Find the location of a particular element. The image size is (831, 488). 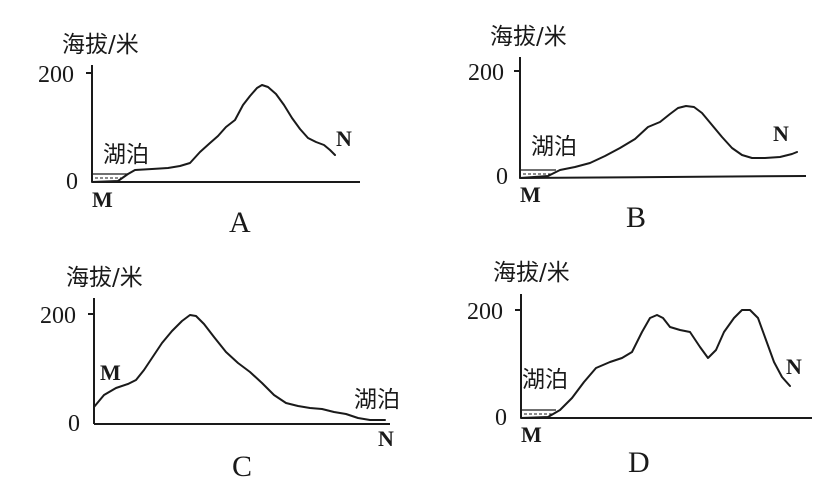

panel-c-profile-line is located at coordinates (239, 367).